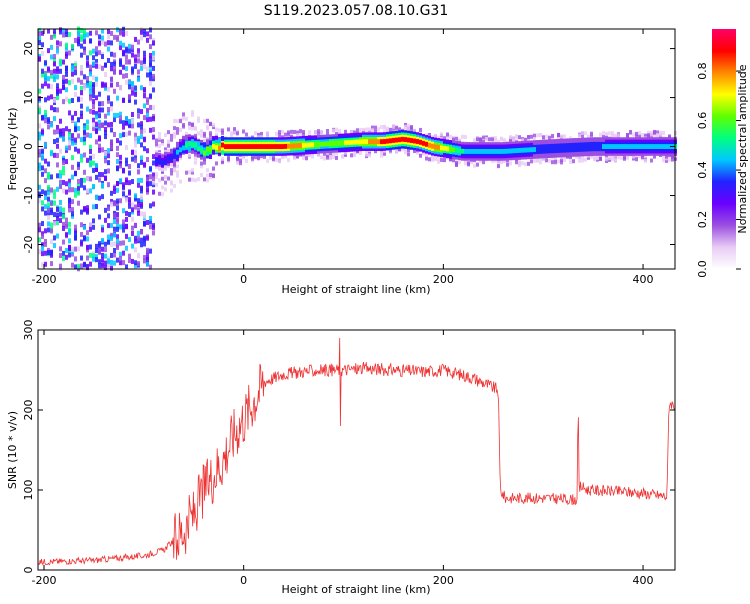 The width and height of the screenshot is (750, 604). What do you see at coordinates (643, 279) in the screenshot?
I see `x-tick-label: 400` at bounding box center [643, 279].